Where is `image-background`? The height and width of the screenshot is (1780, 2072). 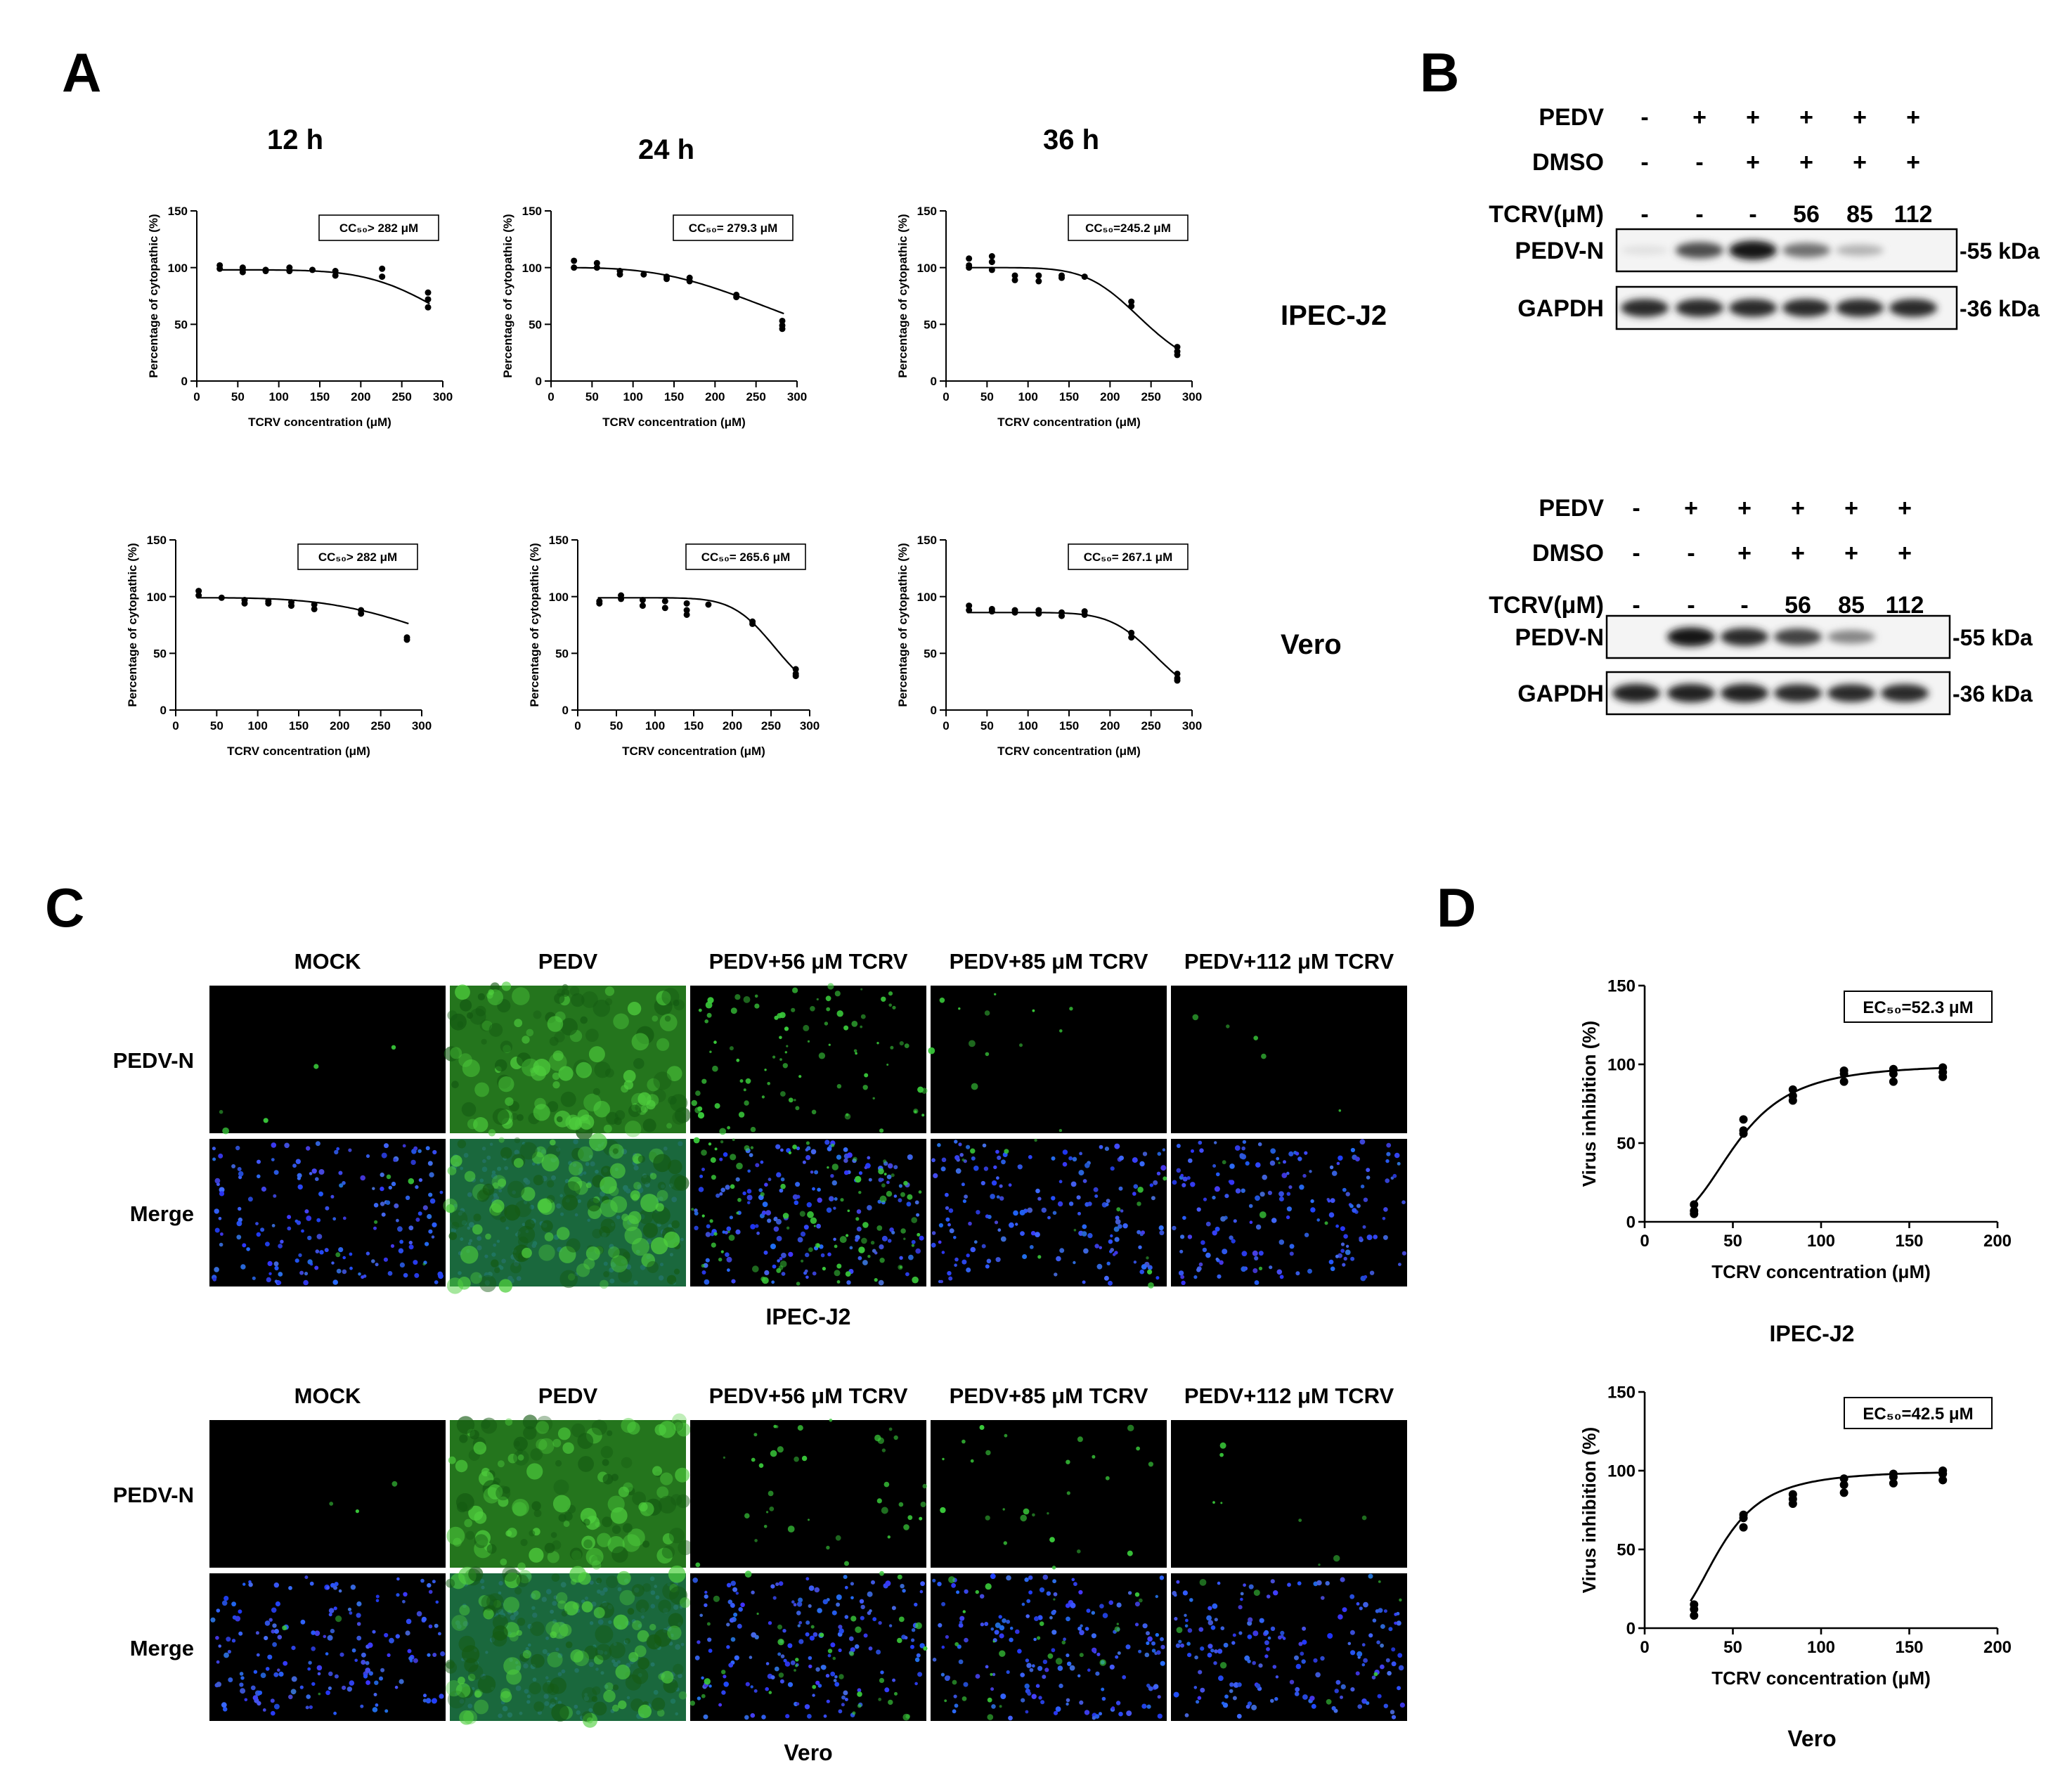 image-background is located at coordinates (808, 1494).